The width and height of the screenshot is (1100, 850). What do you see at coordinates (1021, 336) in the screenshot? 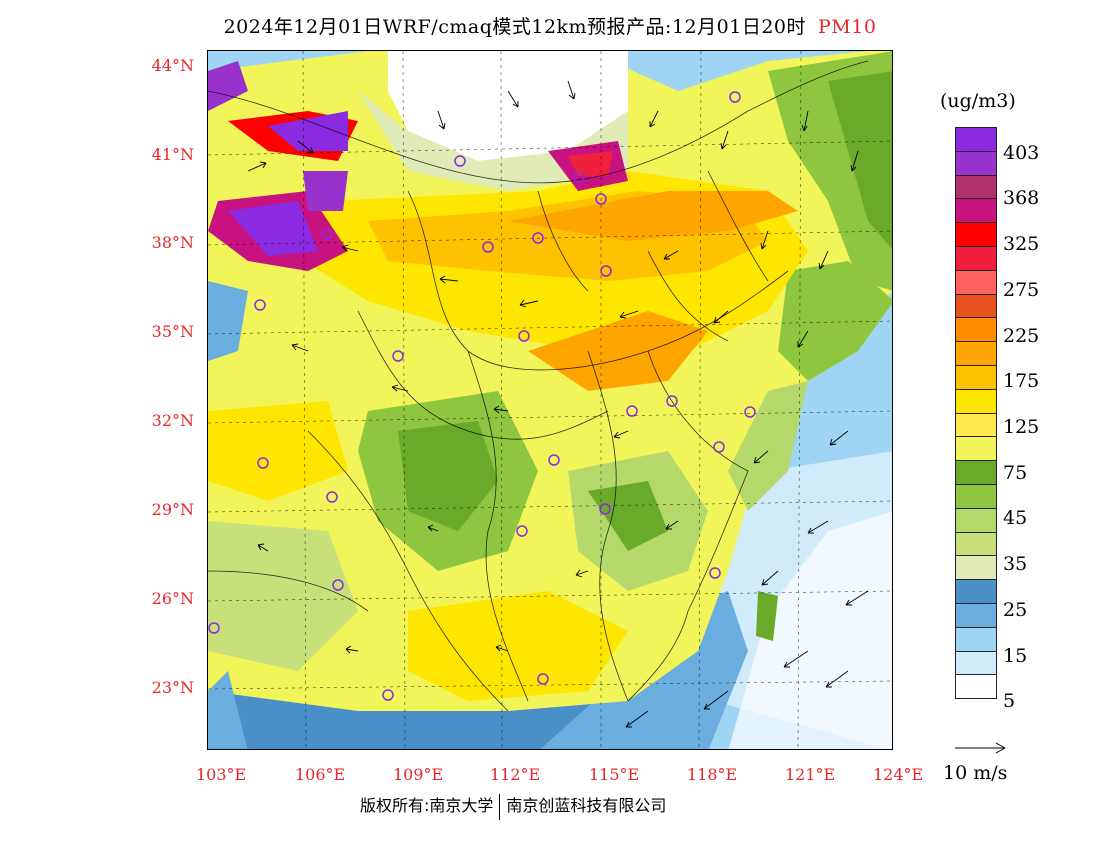
I see `legend-label: 225` at bounding box center [1021, 336].